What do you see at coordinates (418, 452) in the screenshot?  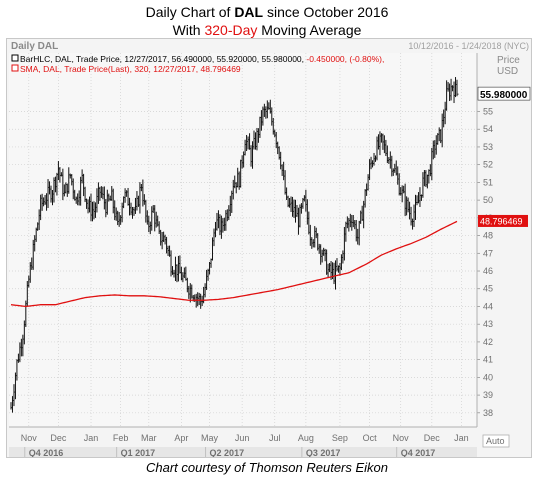 I see `x-quarter-label: Q4 2017` at bounding box center [418, 452].